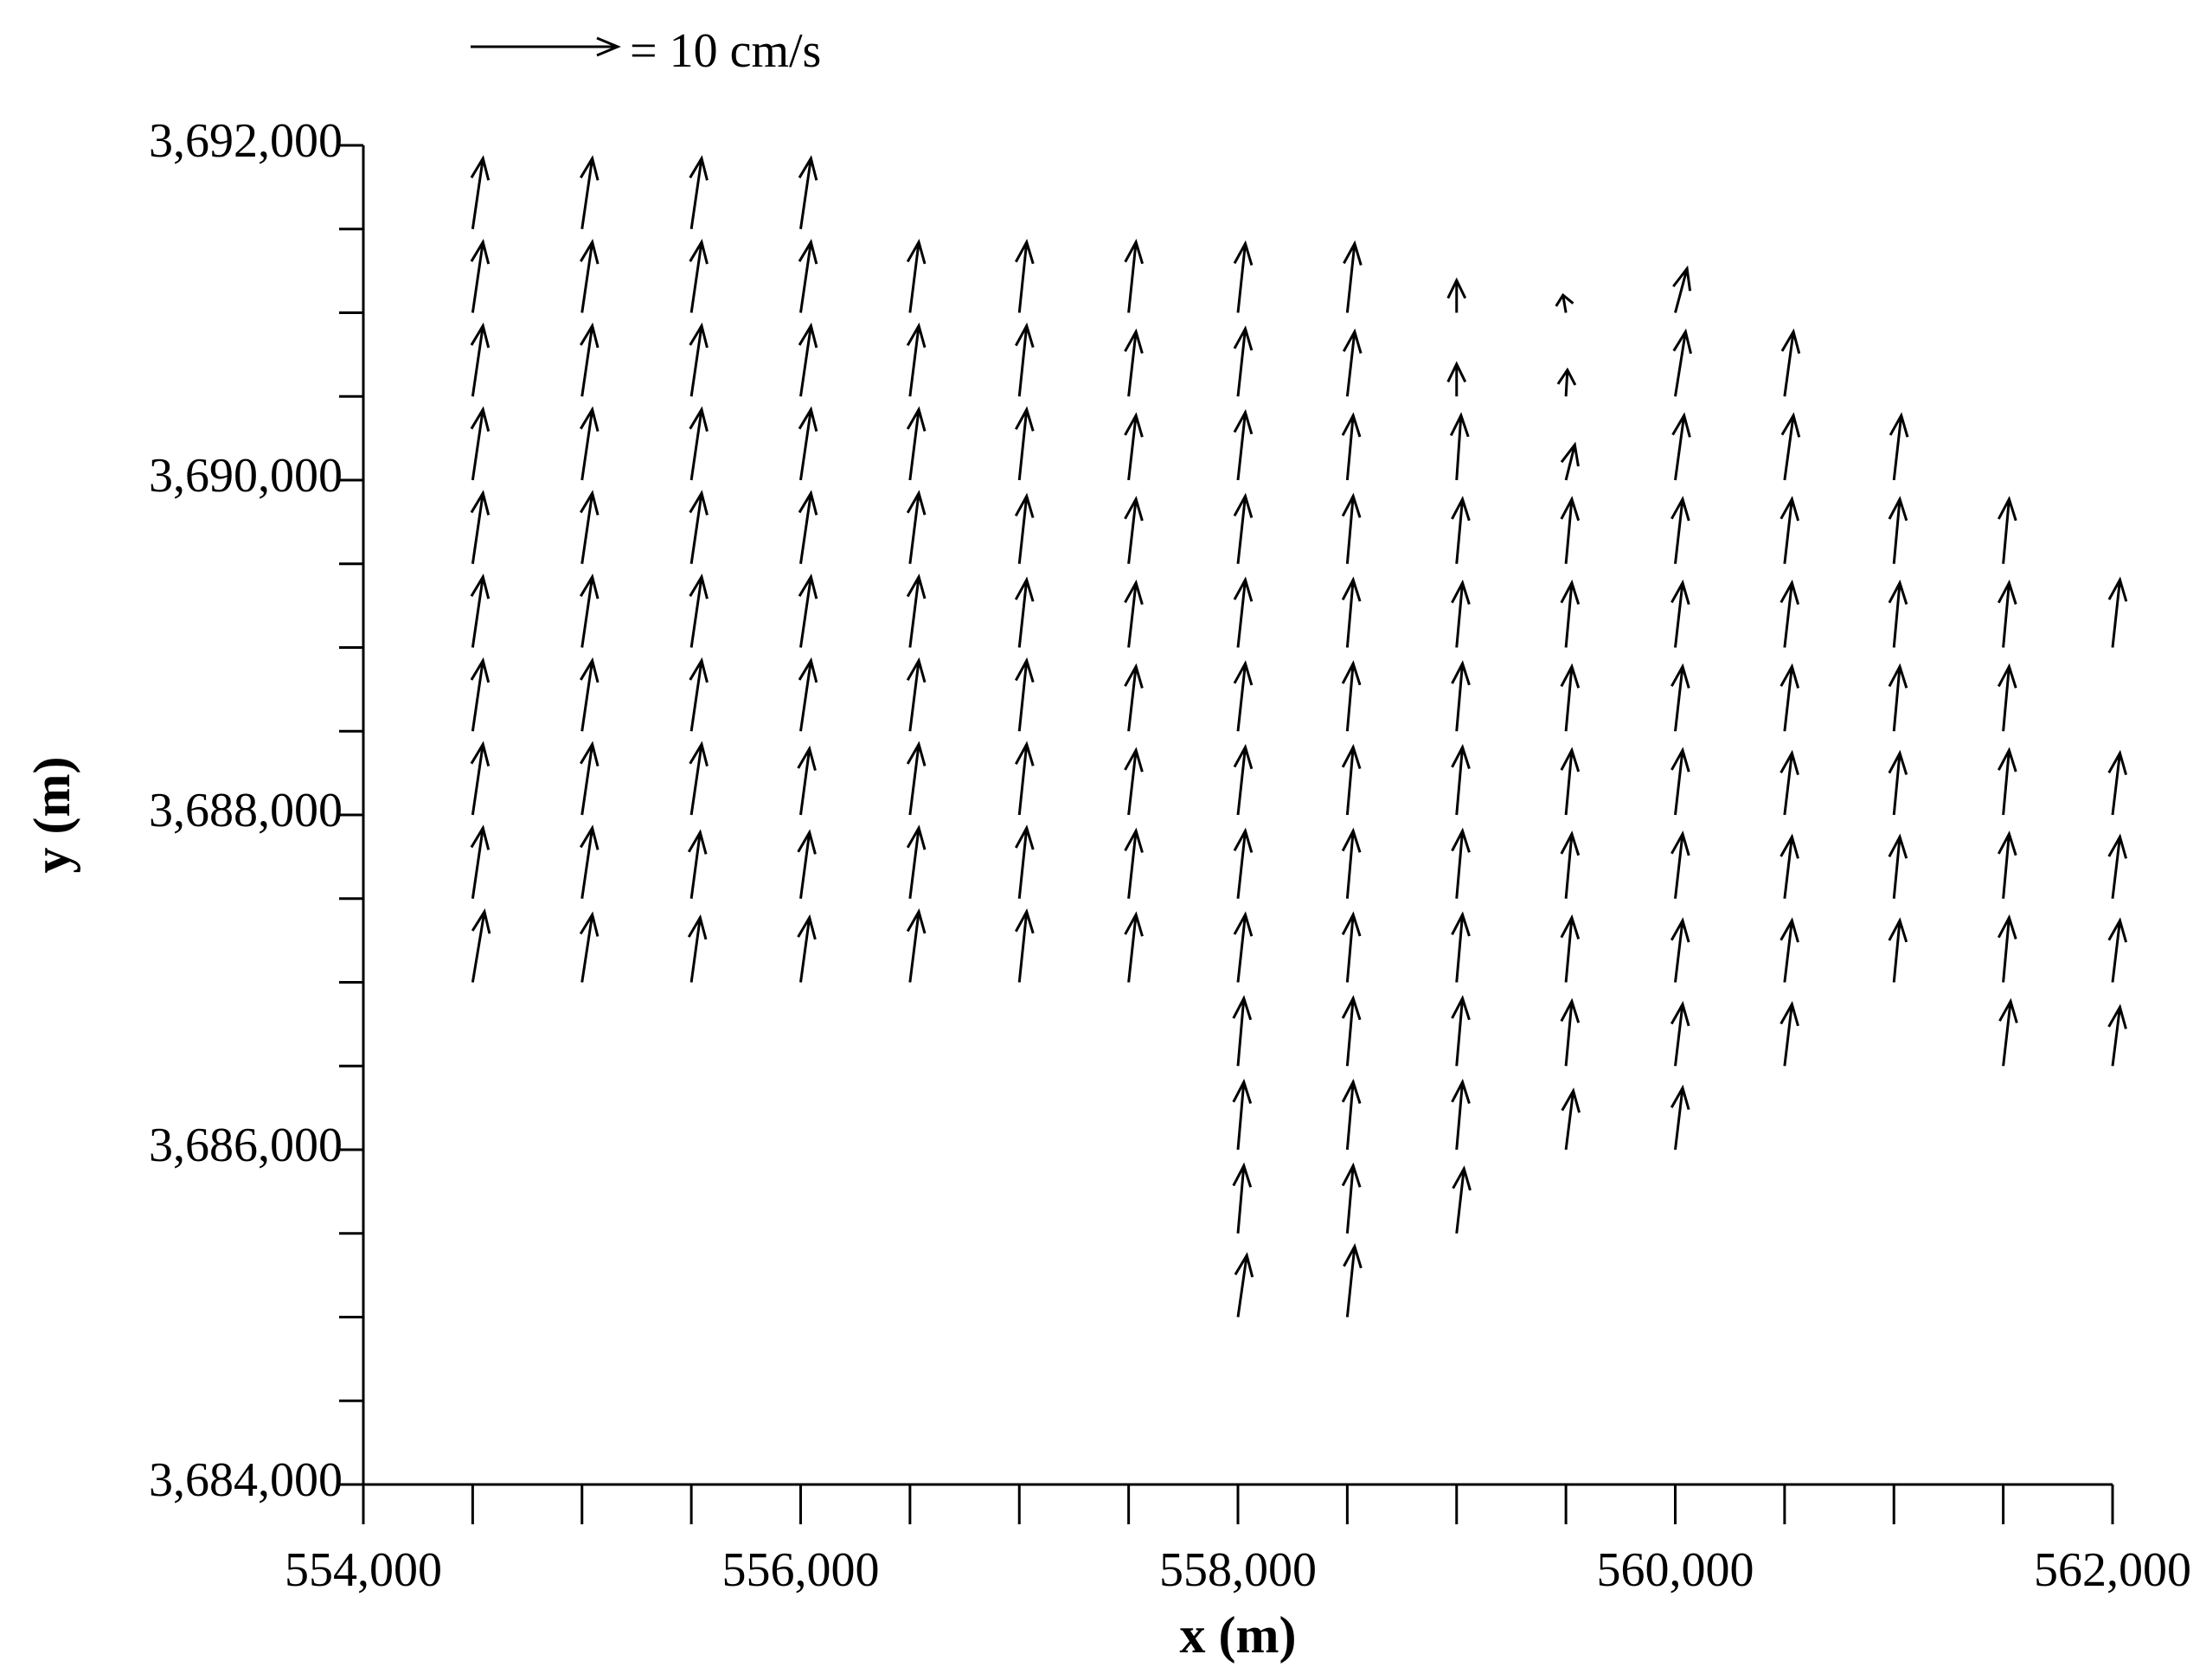  What do you see at coordinates (246, 1480) in the screenshot?
I see `y-tick-label: 3,684,000` at bounding box center [246, 1480].